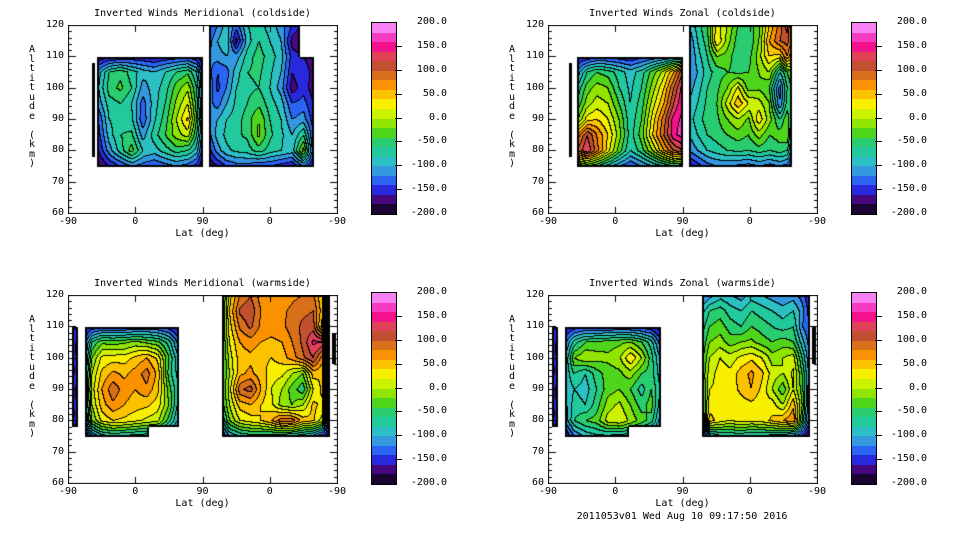  What do you see at coordinates (534, 294) in the screenshot?
I see `y-tick-label: 120` at bounding box center [534, 294].